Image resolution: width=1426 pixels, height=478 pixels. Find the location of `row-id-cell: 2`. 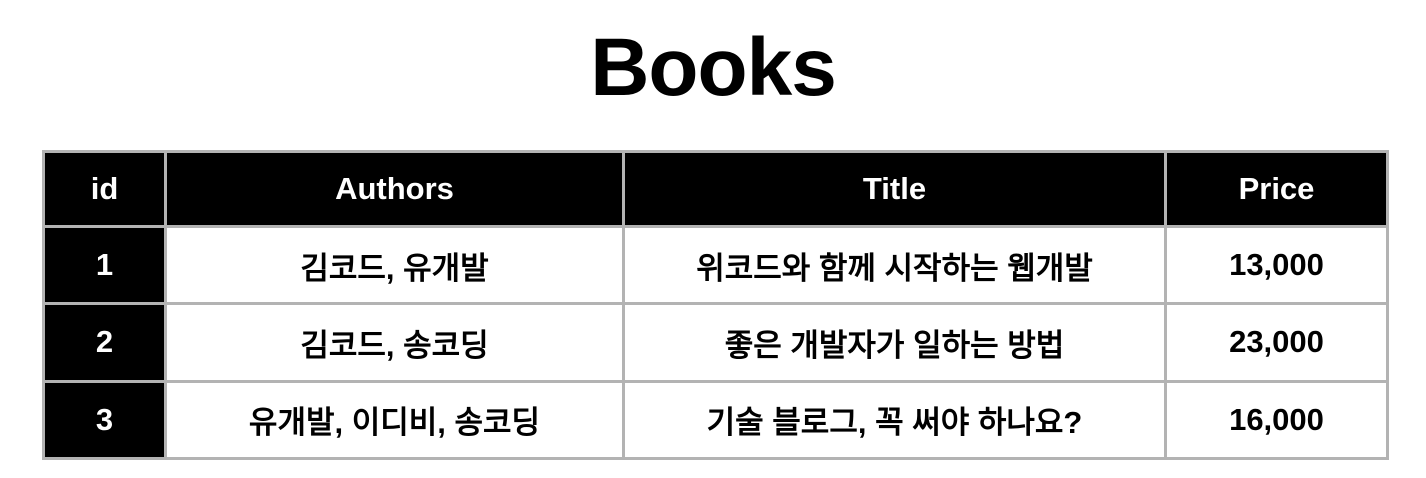

row-id-cell: 2 is located at coordinates (104, 342).